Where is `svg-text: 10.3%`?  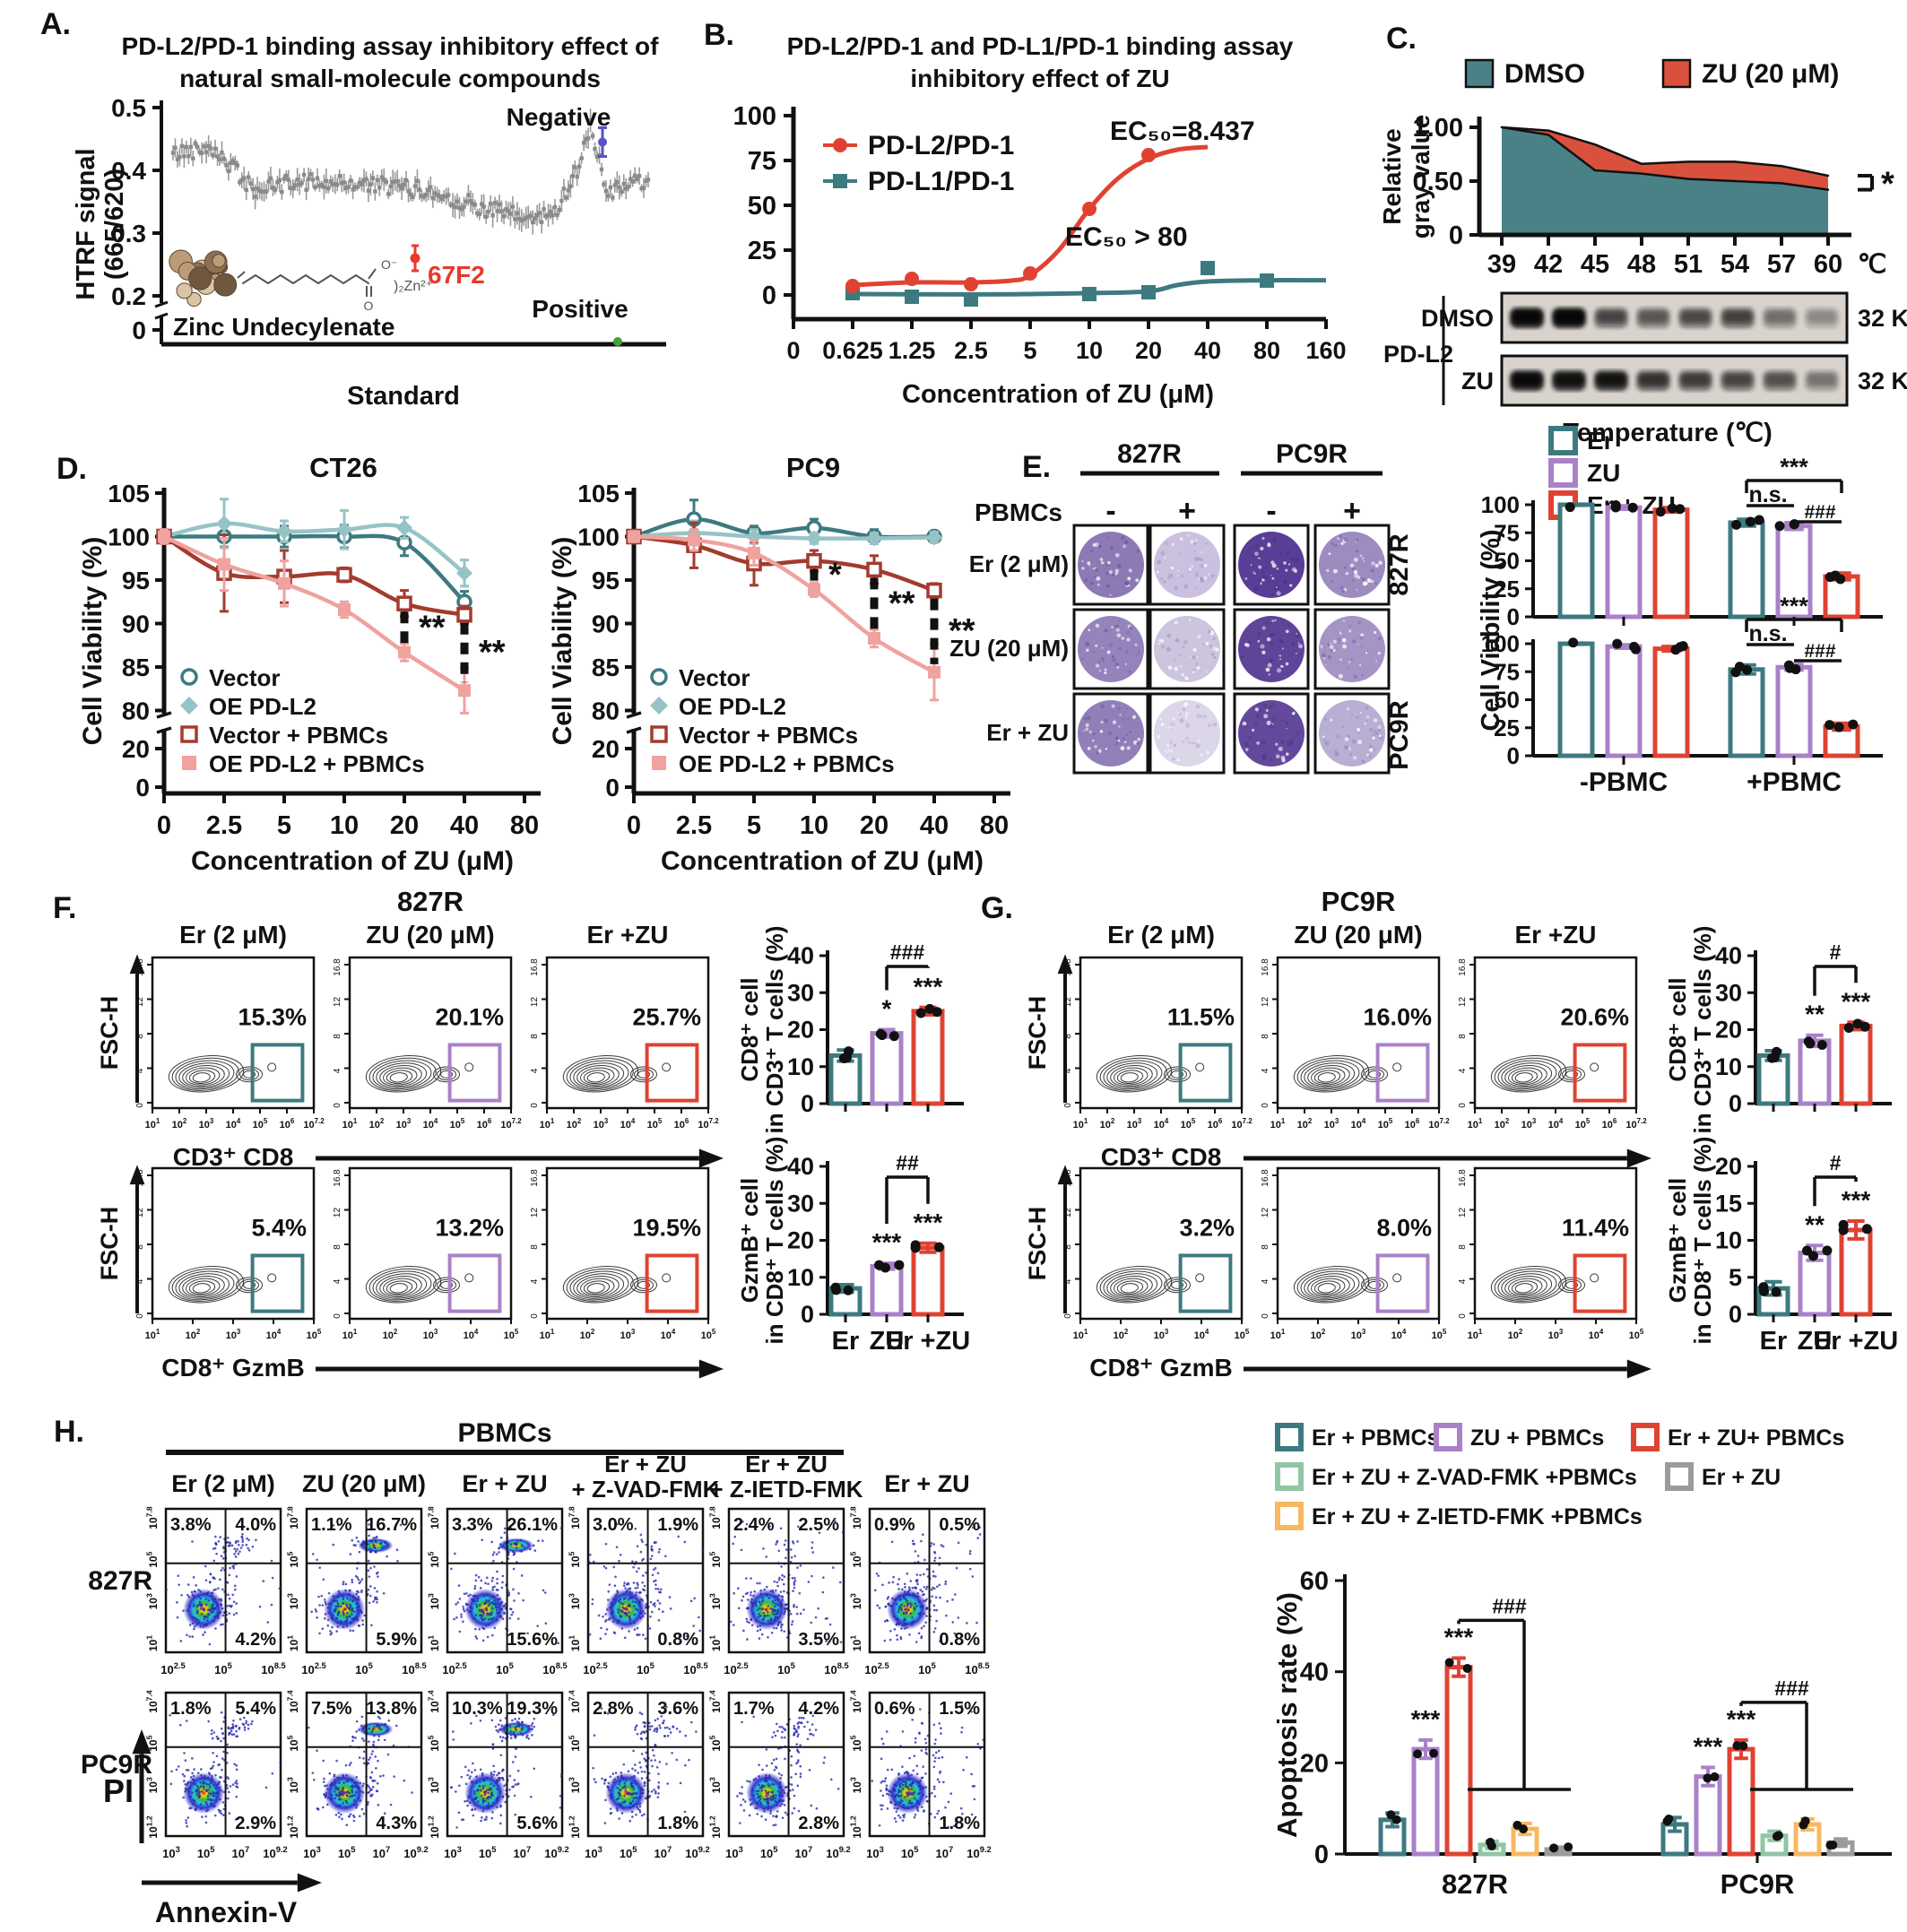
svg-text: 10.3% is located at coordinates (478, 1709).